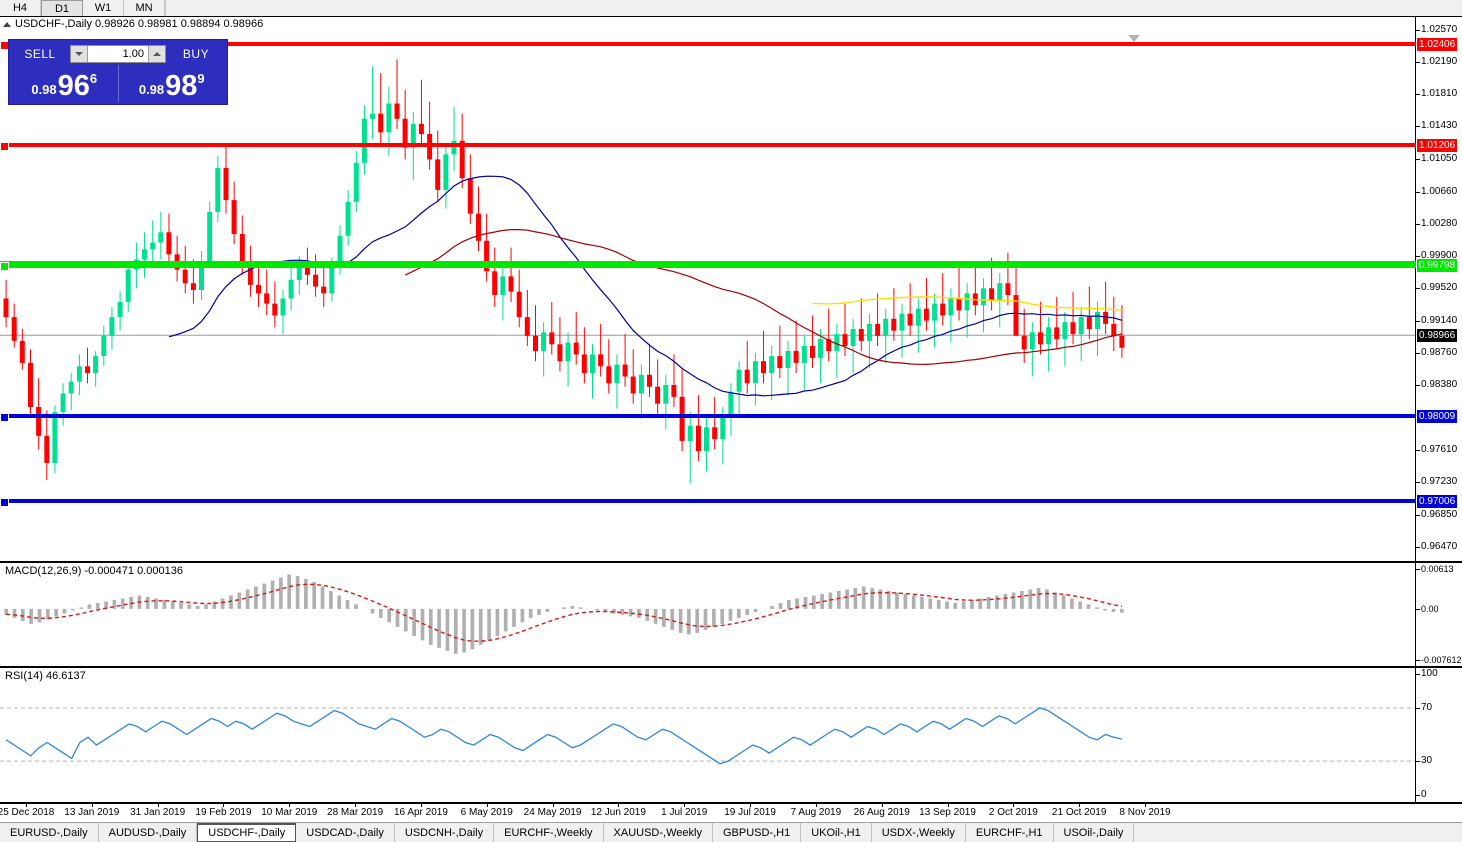  I want to click on sell-button: SELL, so click(40, 53).